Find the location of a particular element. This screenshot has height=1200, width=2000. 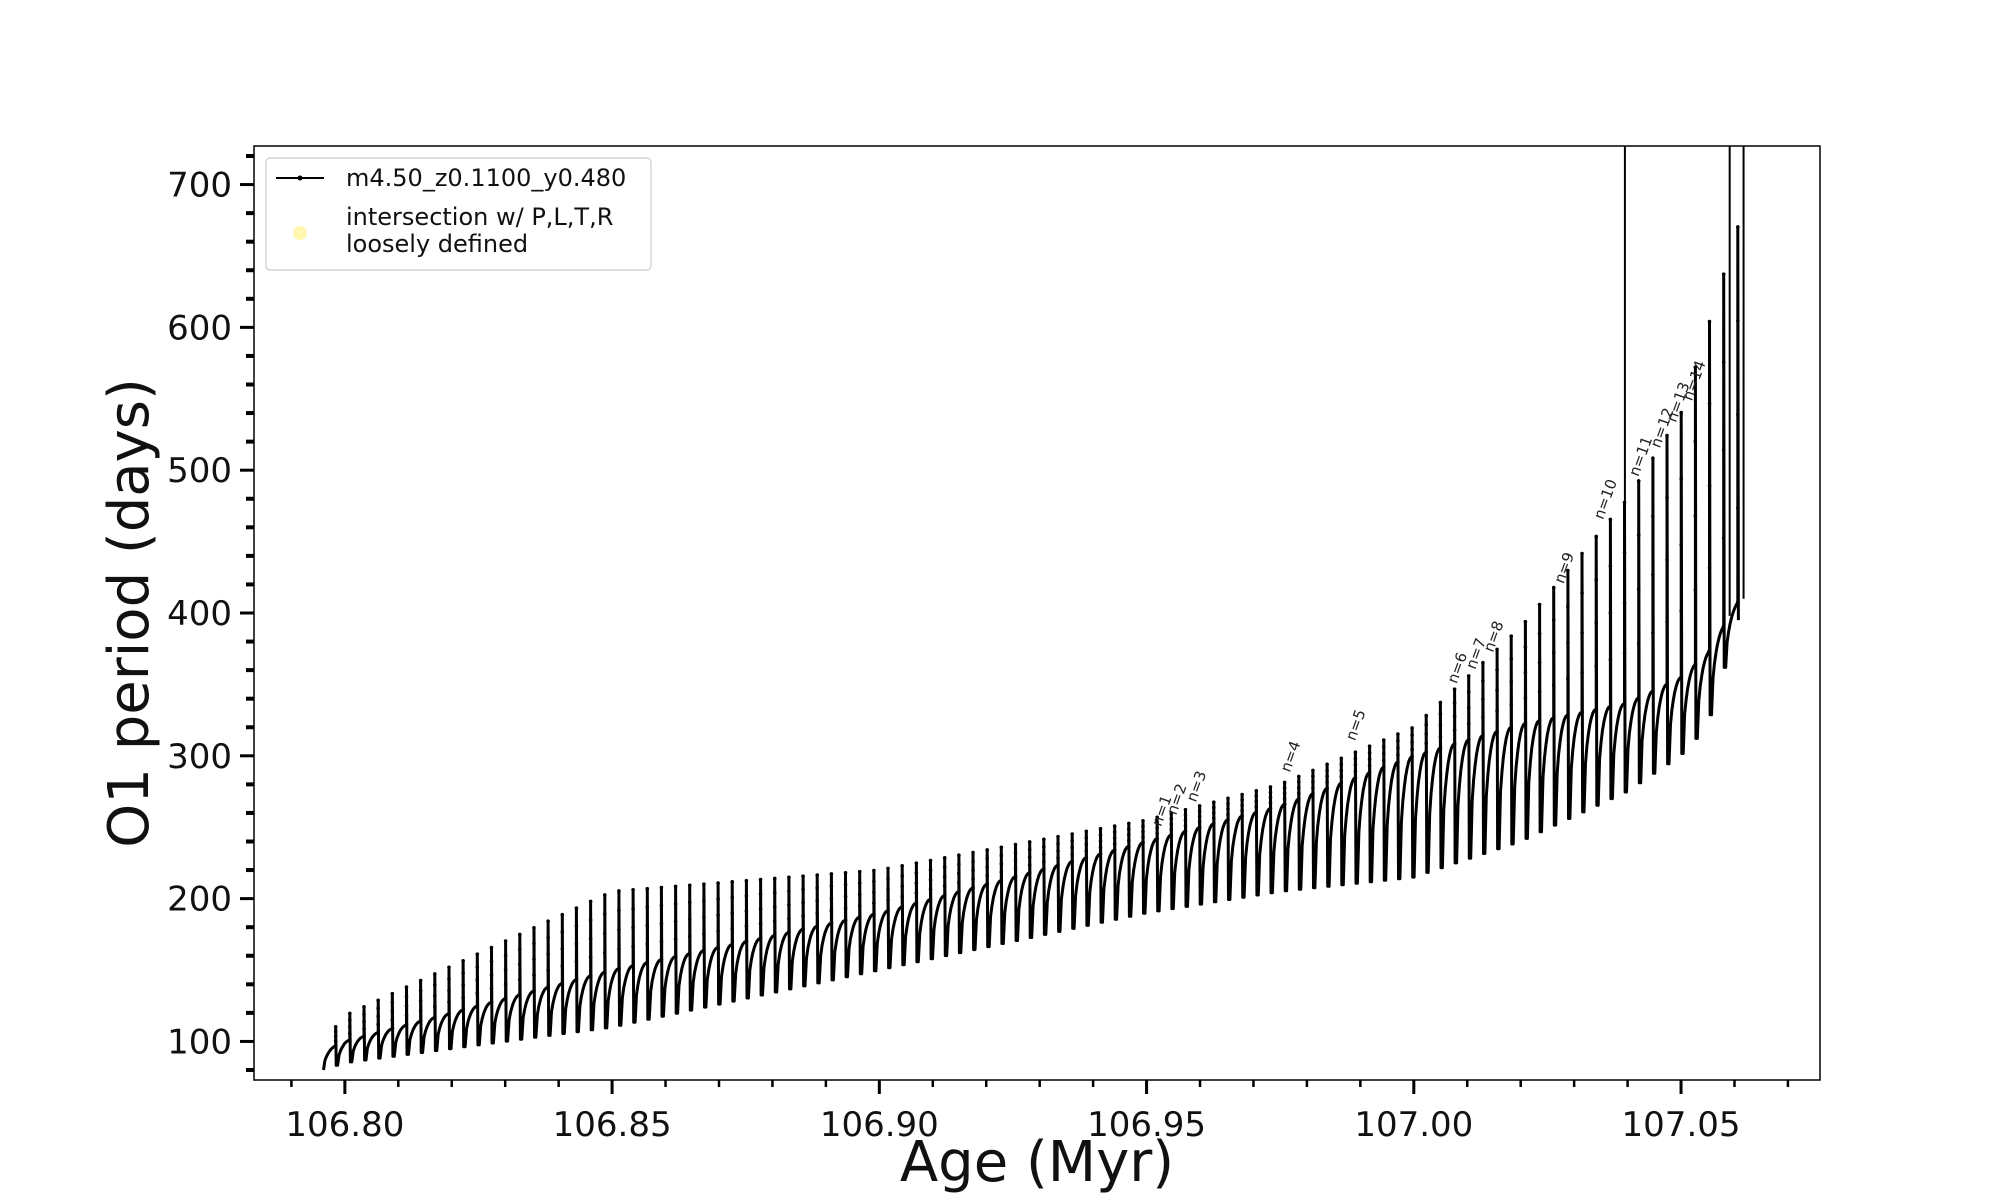

y-tick-label: 100 is located at coordinates (199, 1042).